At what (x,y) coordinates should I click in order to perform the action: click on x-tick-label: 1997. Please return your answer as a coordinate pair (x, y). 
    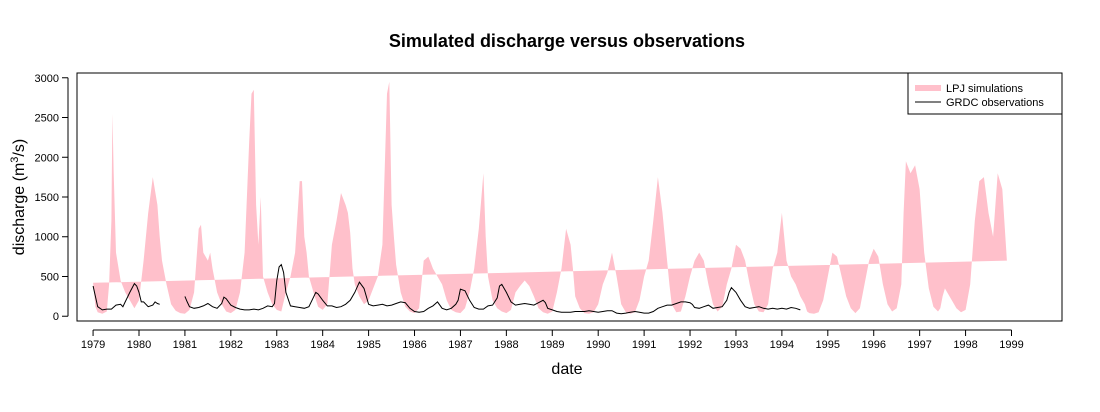
    Looking at the image, I should click on (919, 345).